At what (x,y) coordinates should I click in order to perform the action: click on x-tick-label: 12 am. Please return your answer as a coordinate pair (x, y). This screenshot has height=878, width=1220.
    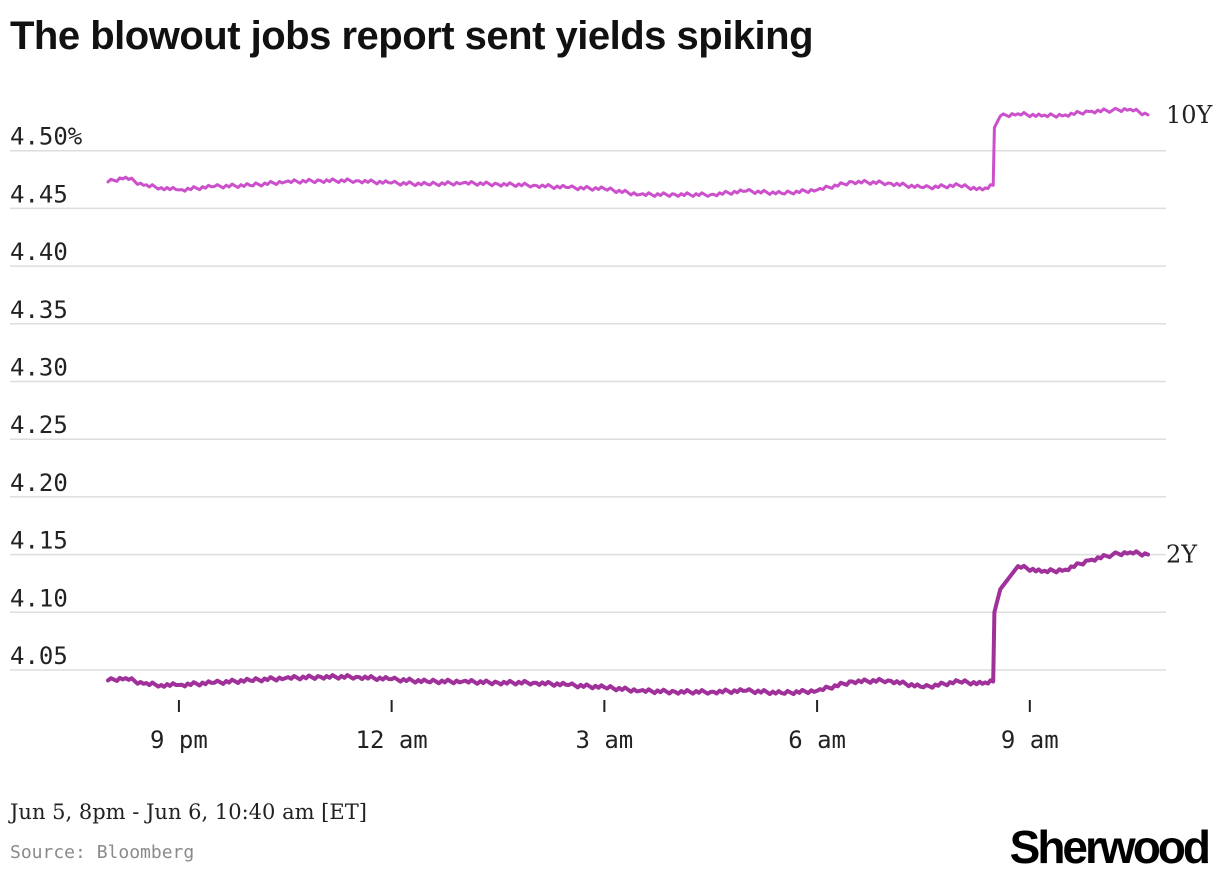
    Looking at the image, I should click on (392, 740).